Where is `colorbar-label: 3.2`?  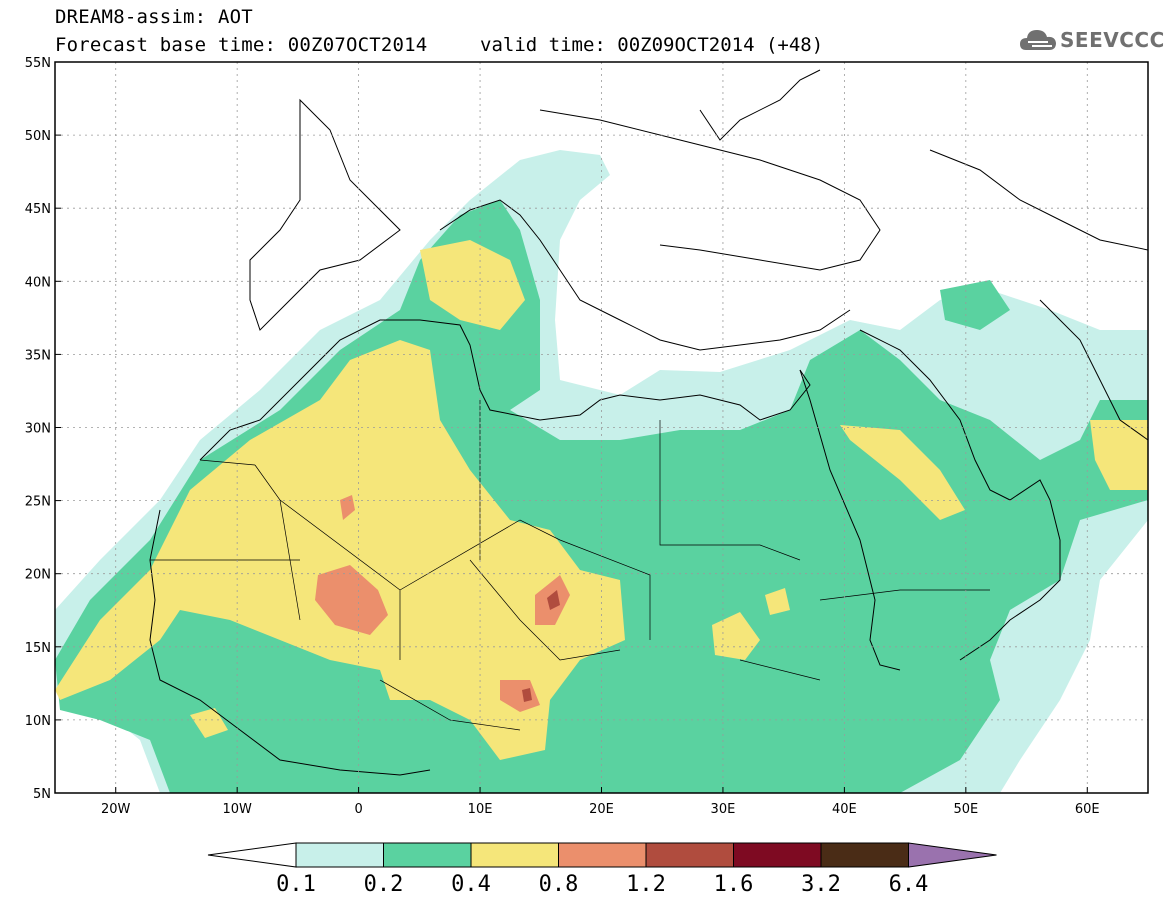
colorbar-label: 3.2 is located at coordinates (821, 884).